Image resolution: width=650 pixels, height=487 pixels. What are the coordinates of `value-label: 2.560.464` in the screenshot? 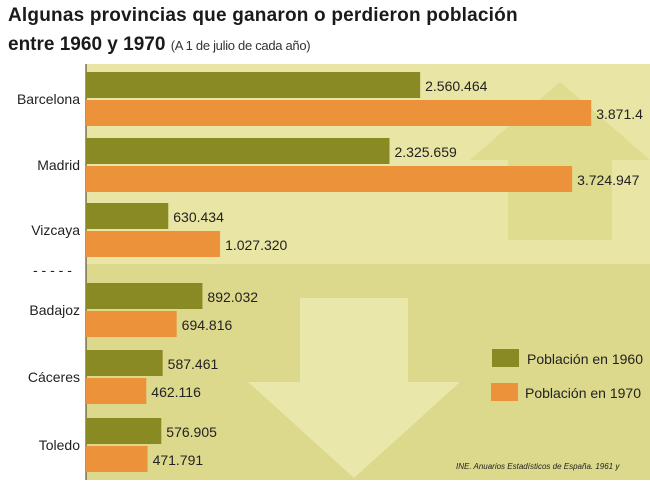 It's located at (456, 86).